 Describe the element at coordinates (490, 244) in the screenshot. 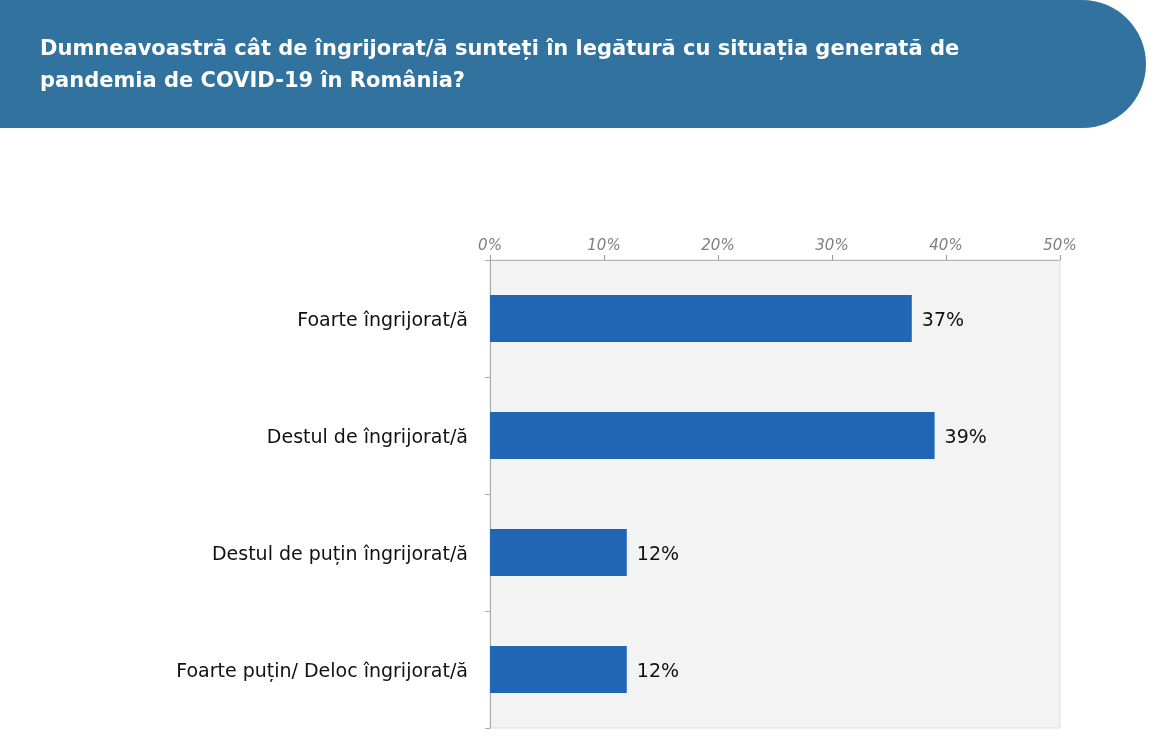

I see `x-tick-label: 0%` at that location.